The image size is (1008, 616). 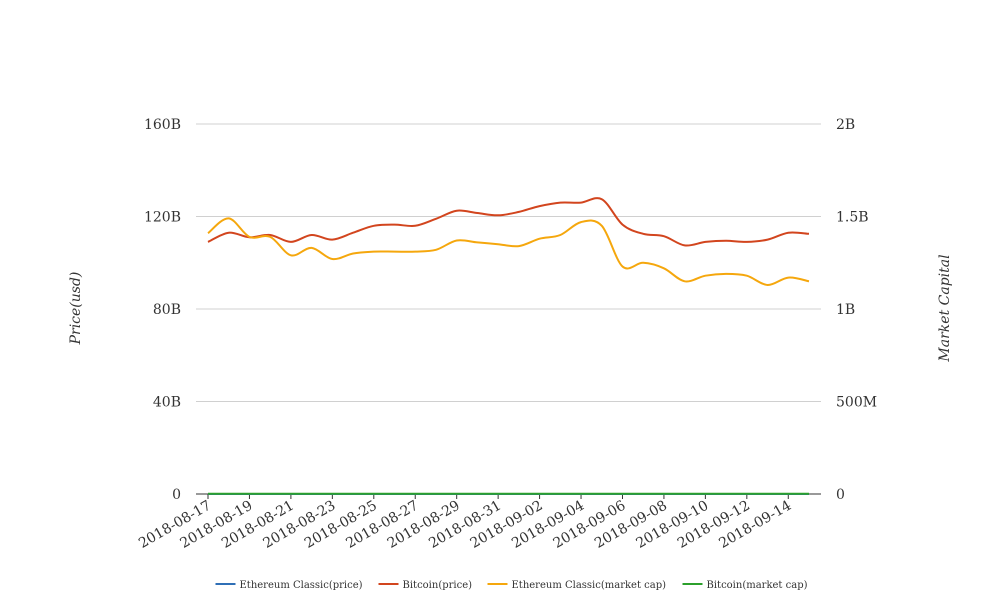 What do you see at coordinates (438, 585) in the screenshot?
I see `legend-label: Bitcoin(price)` at bounding box center [438, 585].